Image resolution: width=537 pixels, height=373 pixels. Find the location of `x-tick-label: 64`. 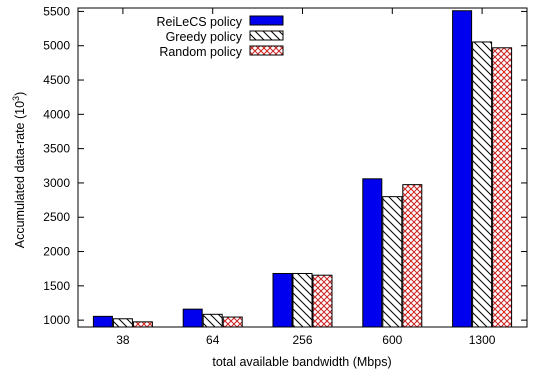

x-tick-label: 64 is located at coordinates (213, 340).